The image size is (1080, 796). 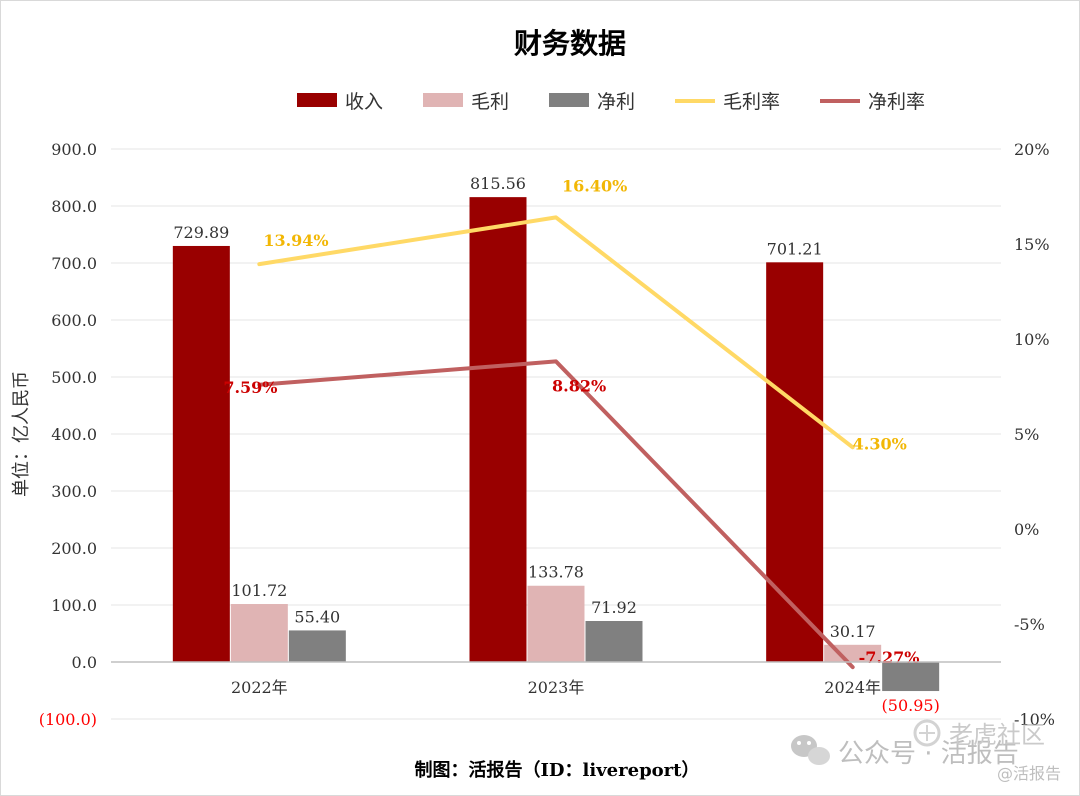 I want to click on watermark-community: 老虎社区, so click(x=997, y=735).